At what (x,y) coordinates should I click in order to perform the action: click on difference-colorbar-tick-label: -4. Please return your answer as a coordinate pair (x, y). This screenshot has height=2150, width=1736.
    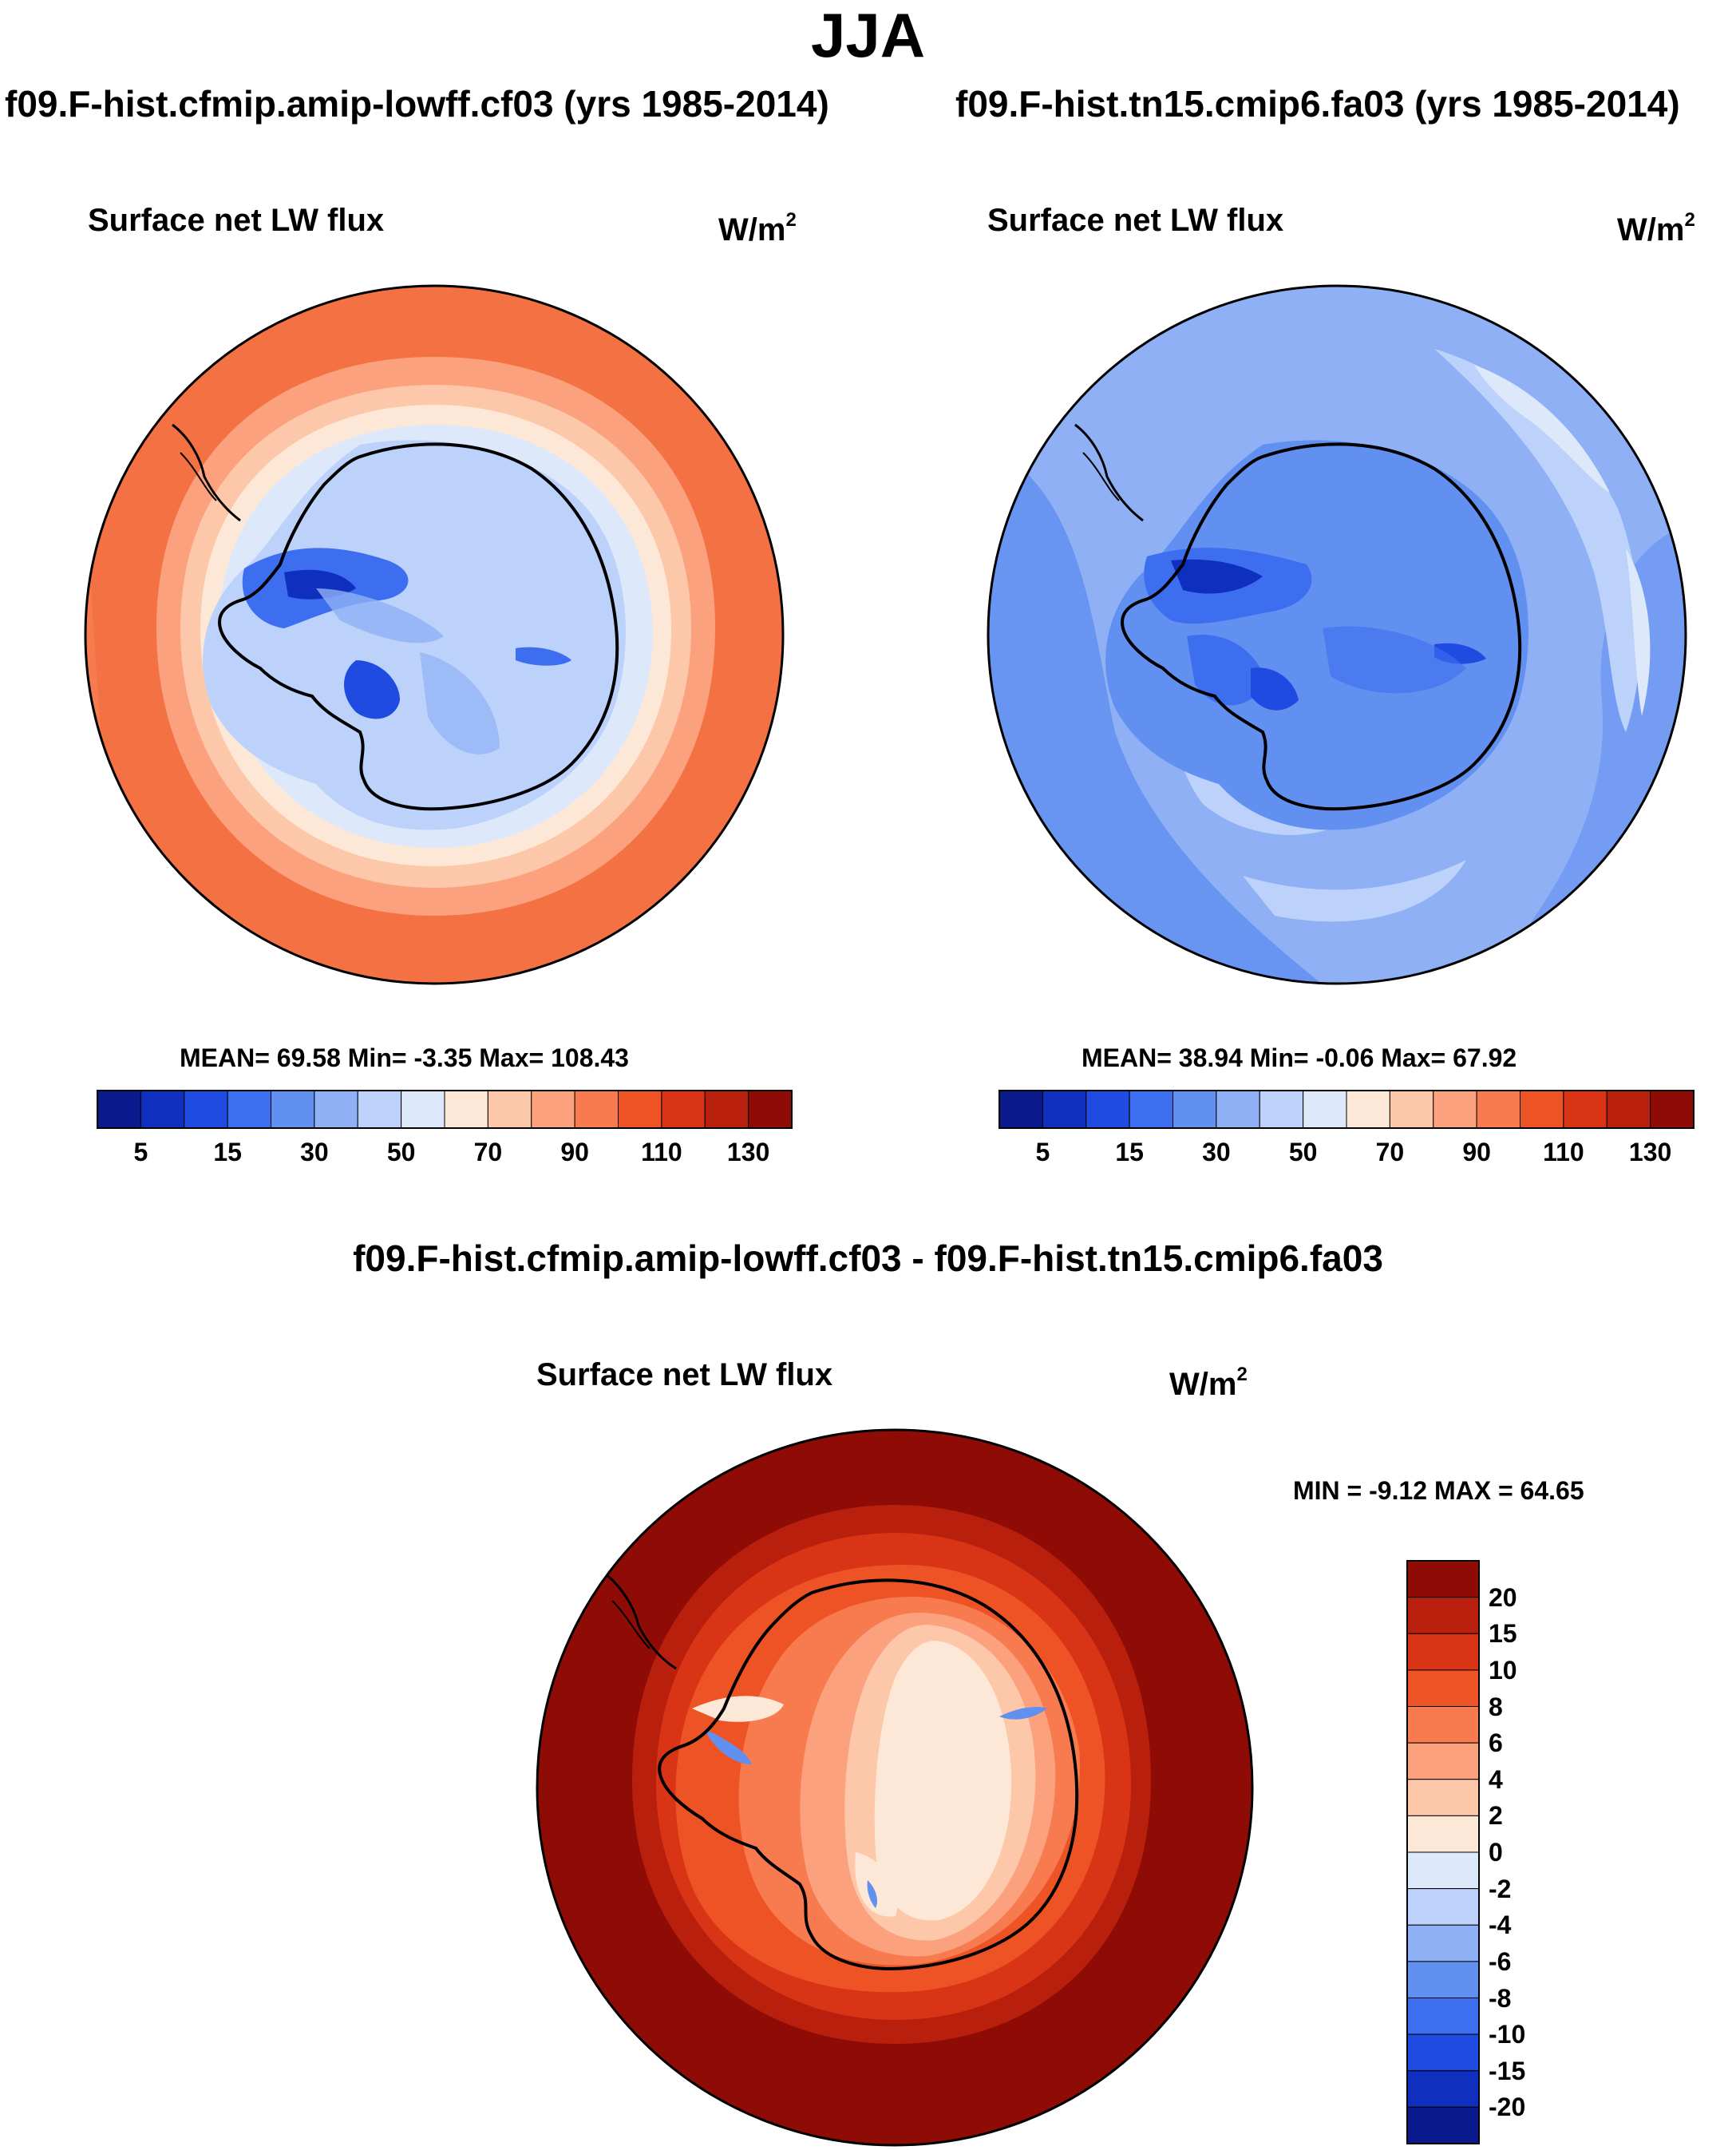
    Looking at the image, I should click on (1500, 1925).